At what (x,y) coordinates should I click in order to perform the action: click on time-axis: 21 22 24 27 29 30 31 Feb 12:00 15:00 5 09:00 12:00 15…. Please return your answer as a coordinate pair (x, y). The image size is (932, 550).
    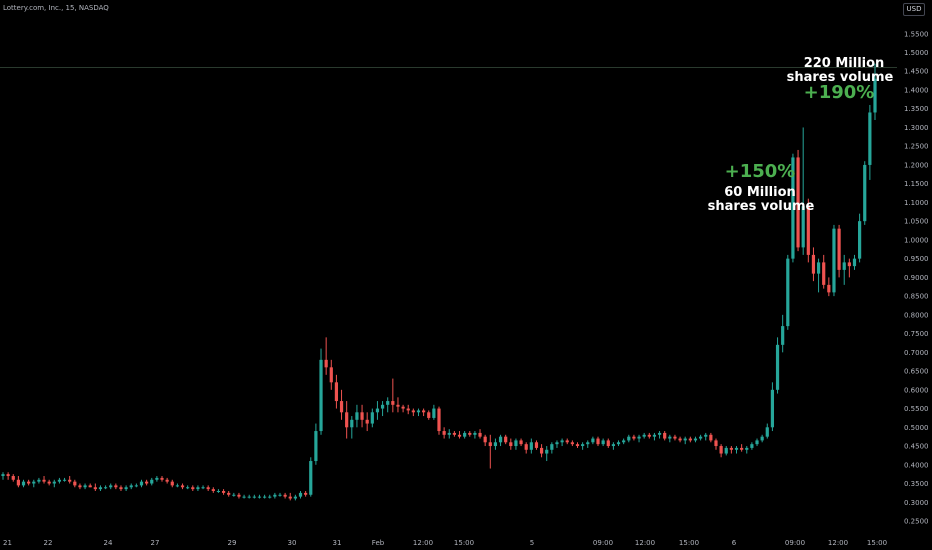
    Looking at the image, I should click on (445, 543).